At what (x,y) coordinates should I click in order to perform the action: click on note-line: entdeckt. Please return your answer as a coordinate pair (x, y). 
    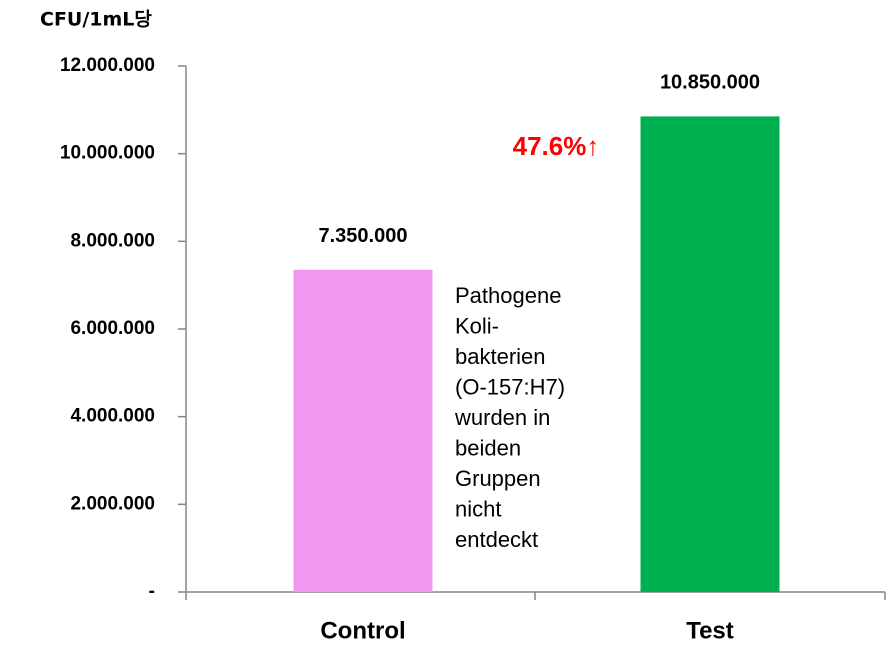
    Looking at the image, I should click on (496, 539).